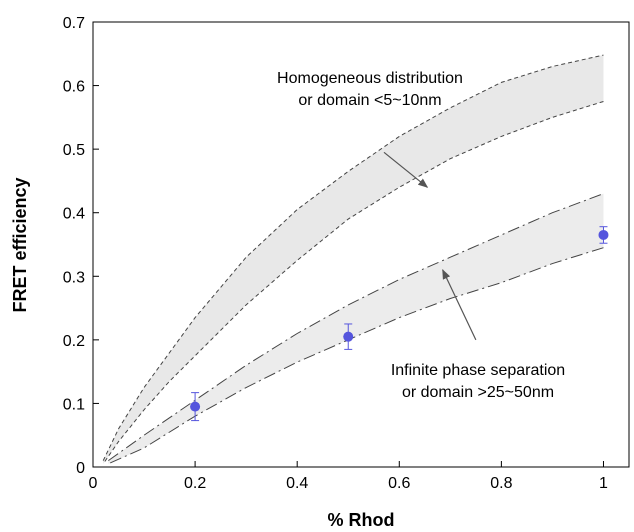 This screenshot has width=634, height=532. Describe the element at coordinates (74, 23) in the screenshot. I see `y-tick-label: 0.7` at that location.